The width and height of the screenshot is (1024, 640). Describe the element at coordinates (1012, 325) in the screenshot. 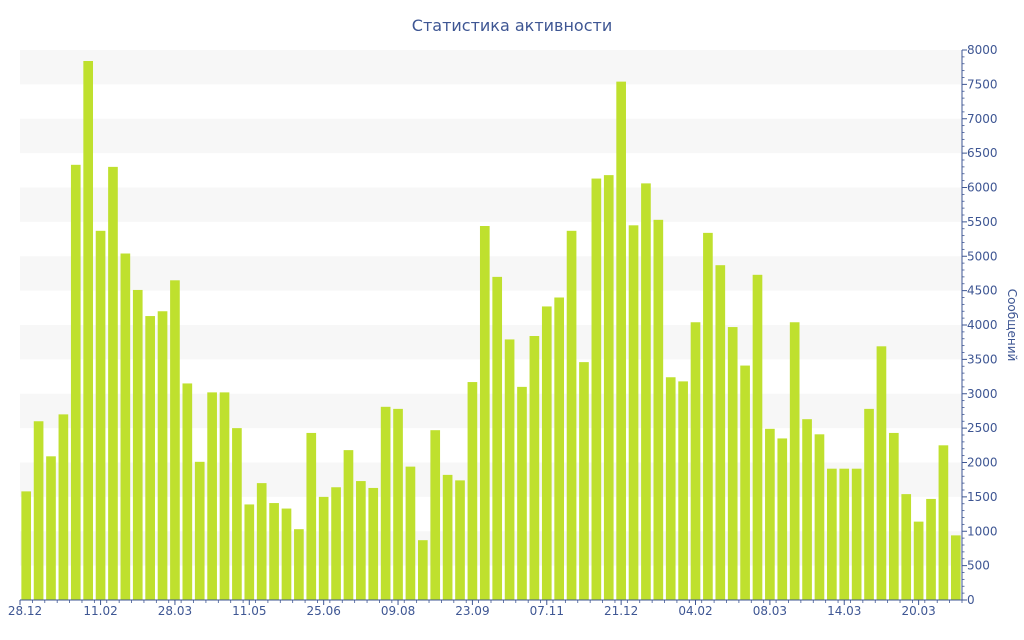

I see `y-axis-label: Сообщений` at that location.